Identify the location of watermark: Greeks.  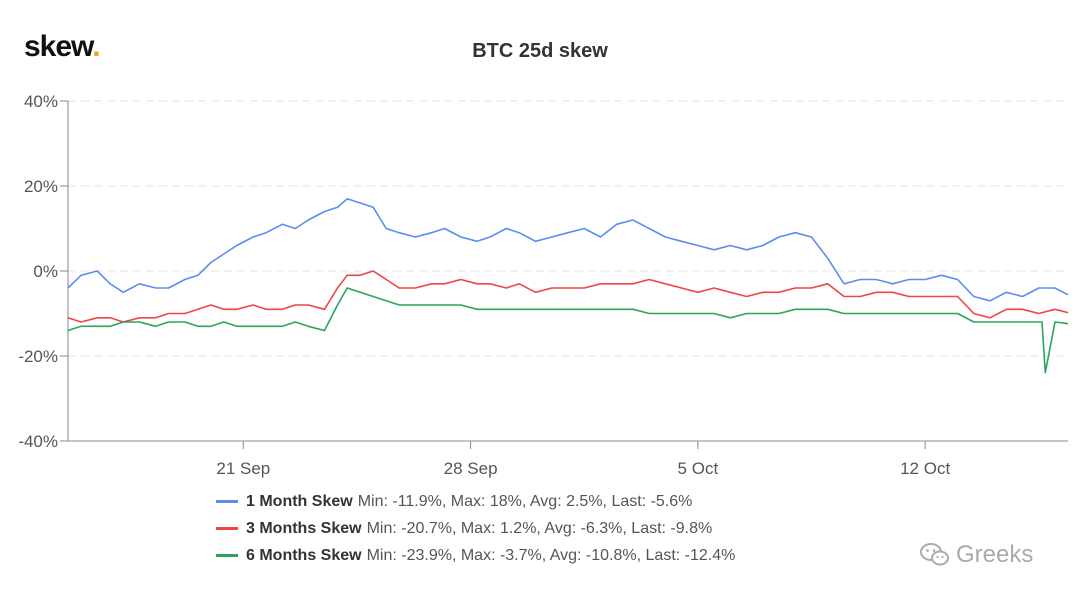
(976, 555).